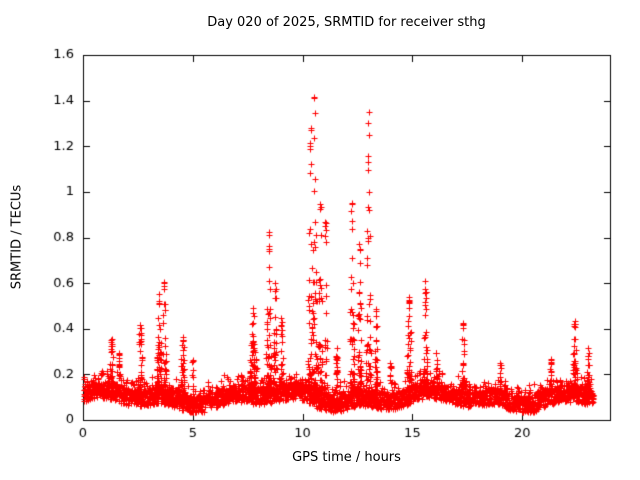  What do you see at coordinates (17, 237) in the screenshot?
I see `y-axis-label: SRMTID / TECUs` at bounding box center [17, 237].